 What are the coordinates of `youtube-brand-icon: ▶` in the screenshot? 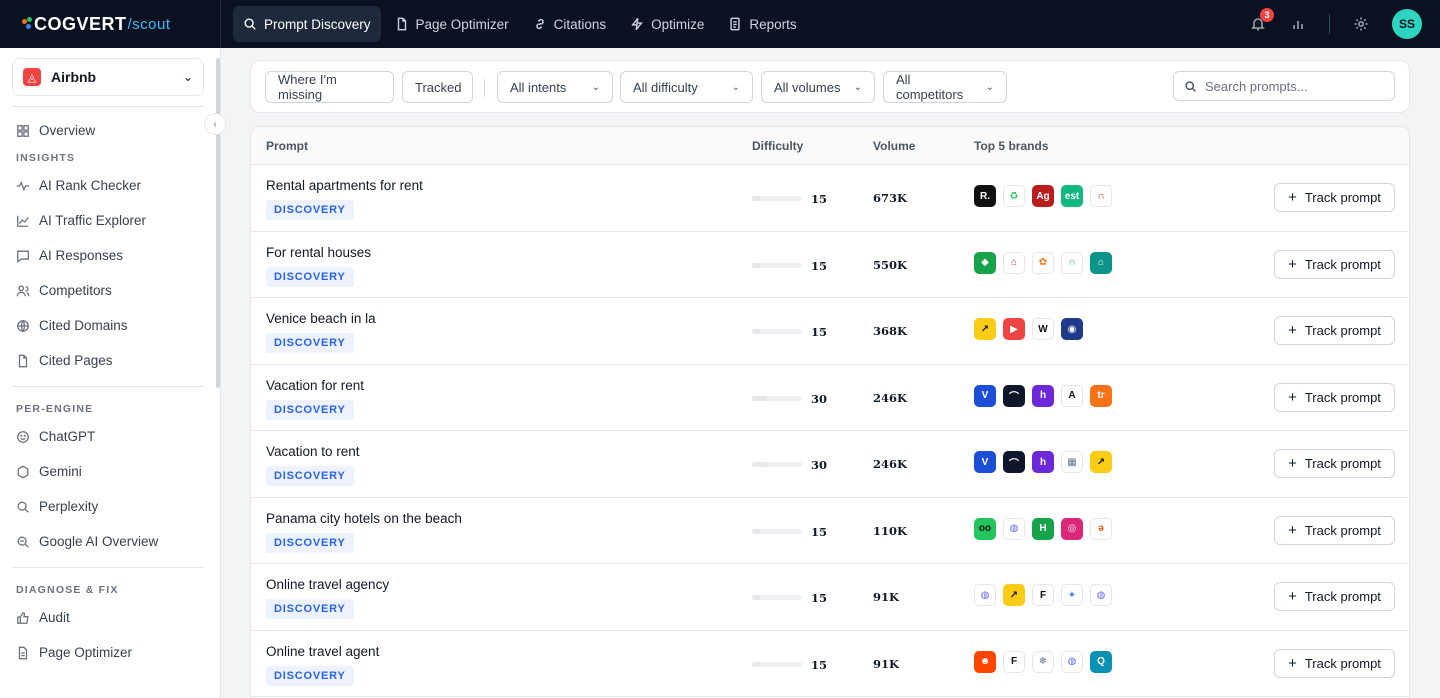 It's located at (1014, 329).